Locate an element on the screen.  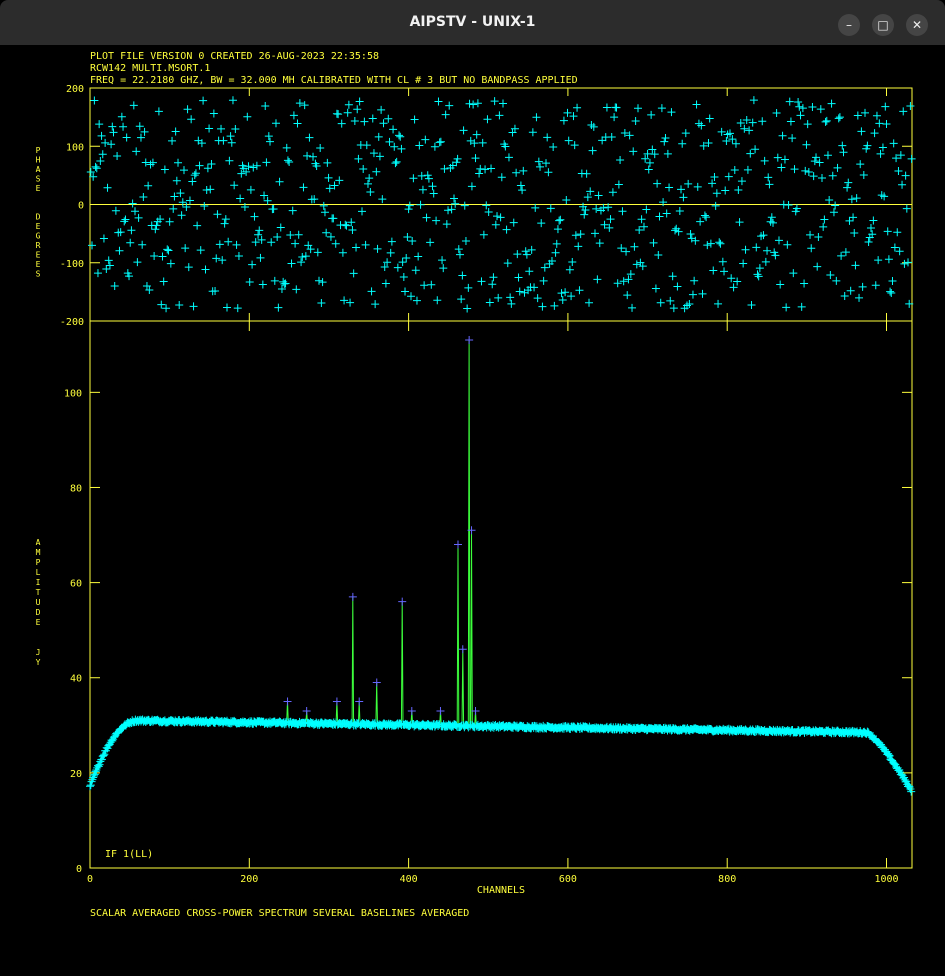
x-tick-label: 800 is located at coordinates (727, 879).